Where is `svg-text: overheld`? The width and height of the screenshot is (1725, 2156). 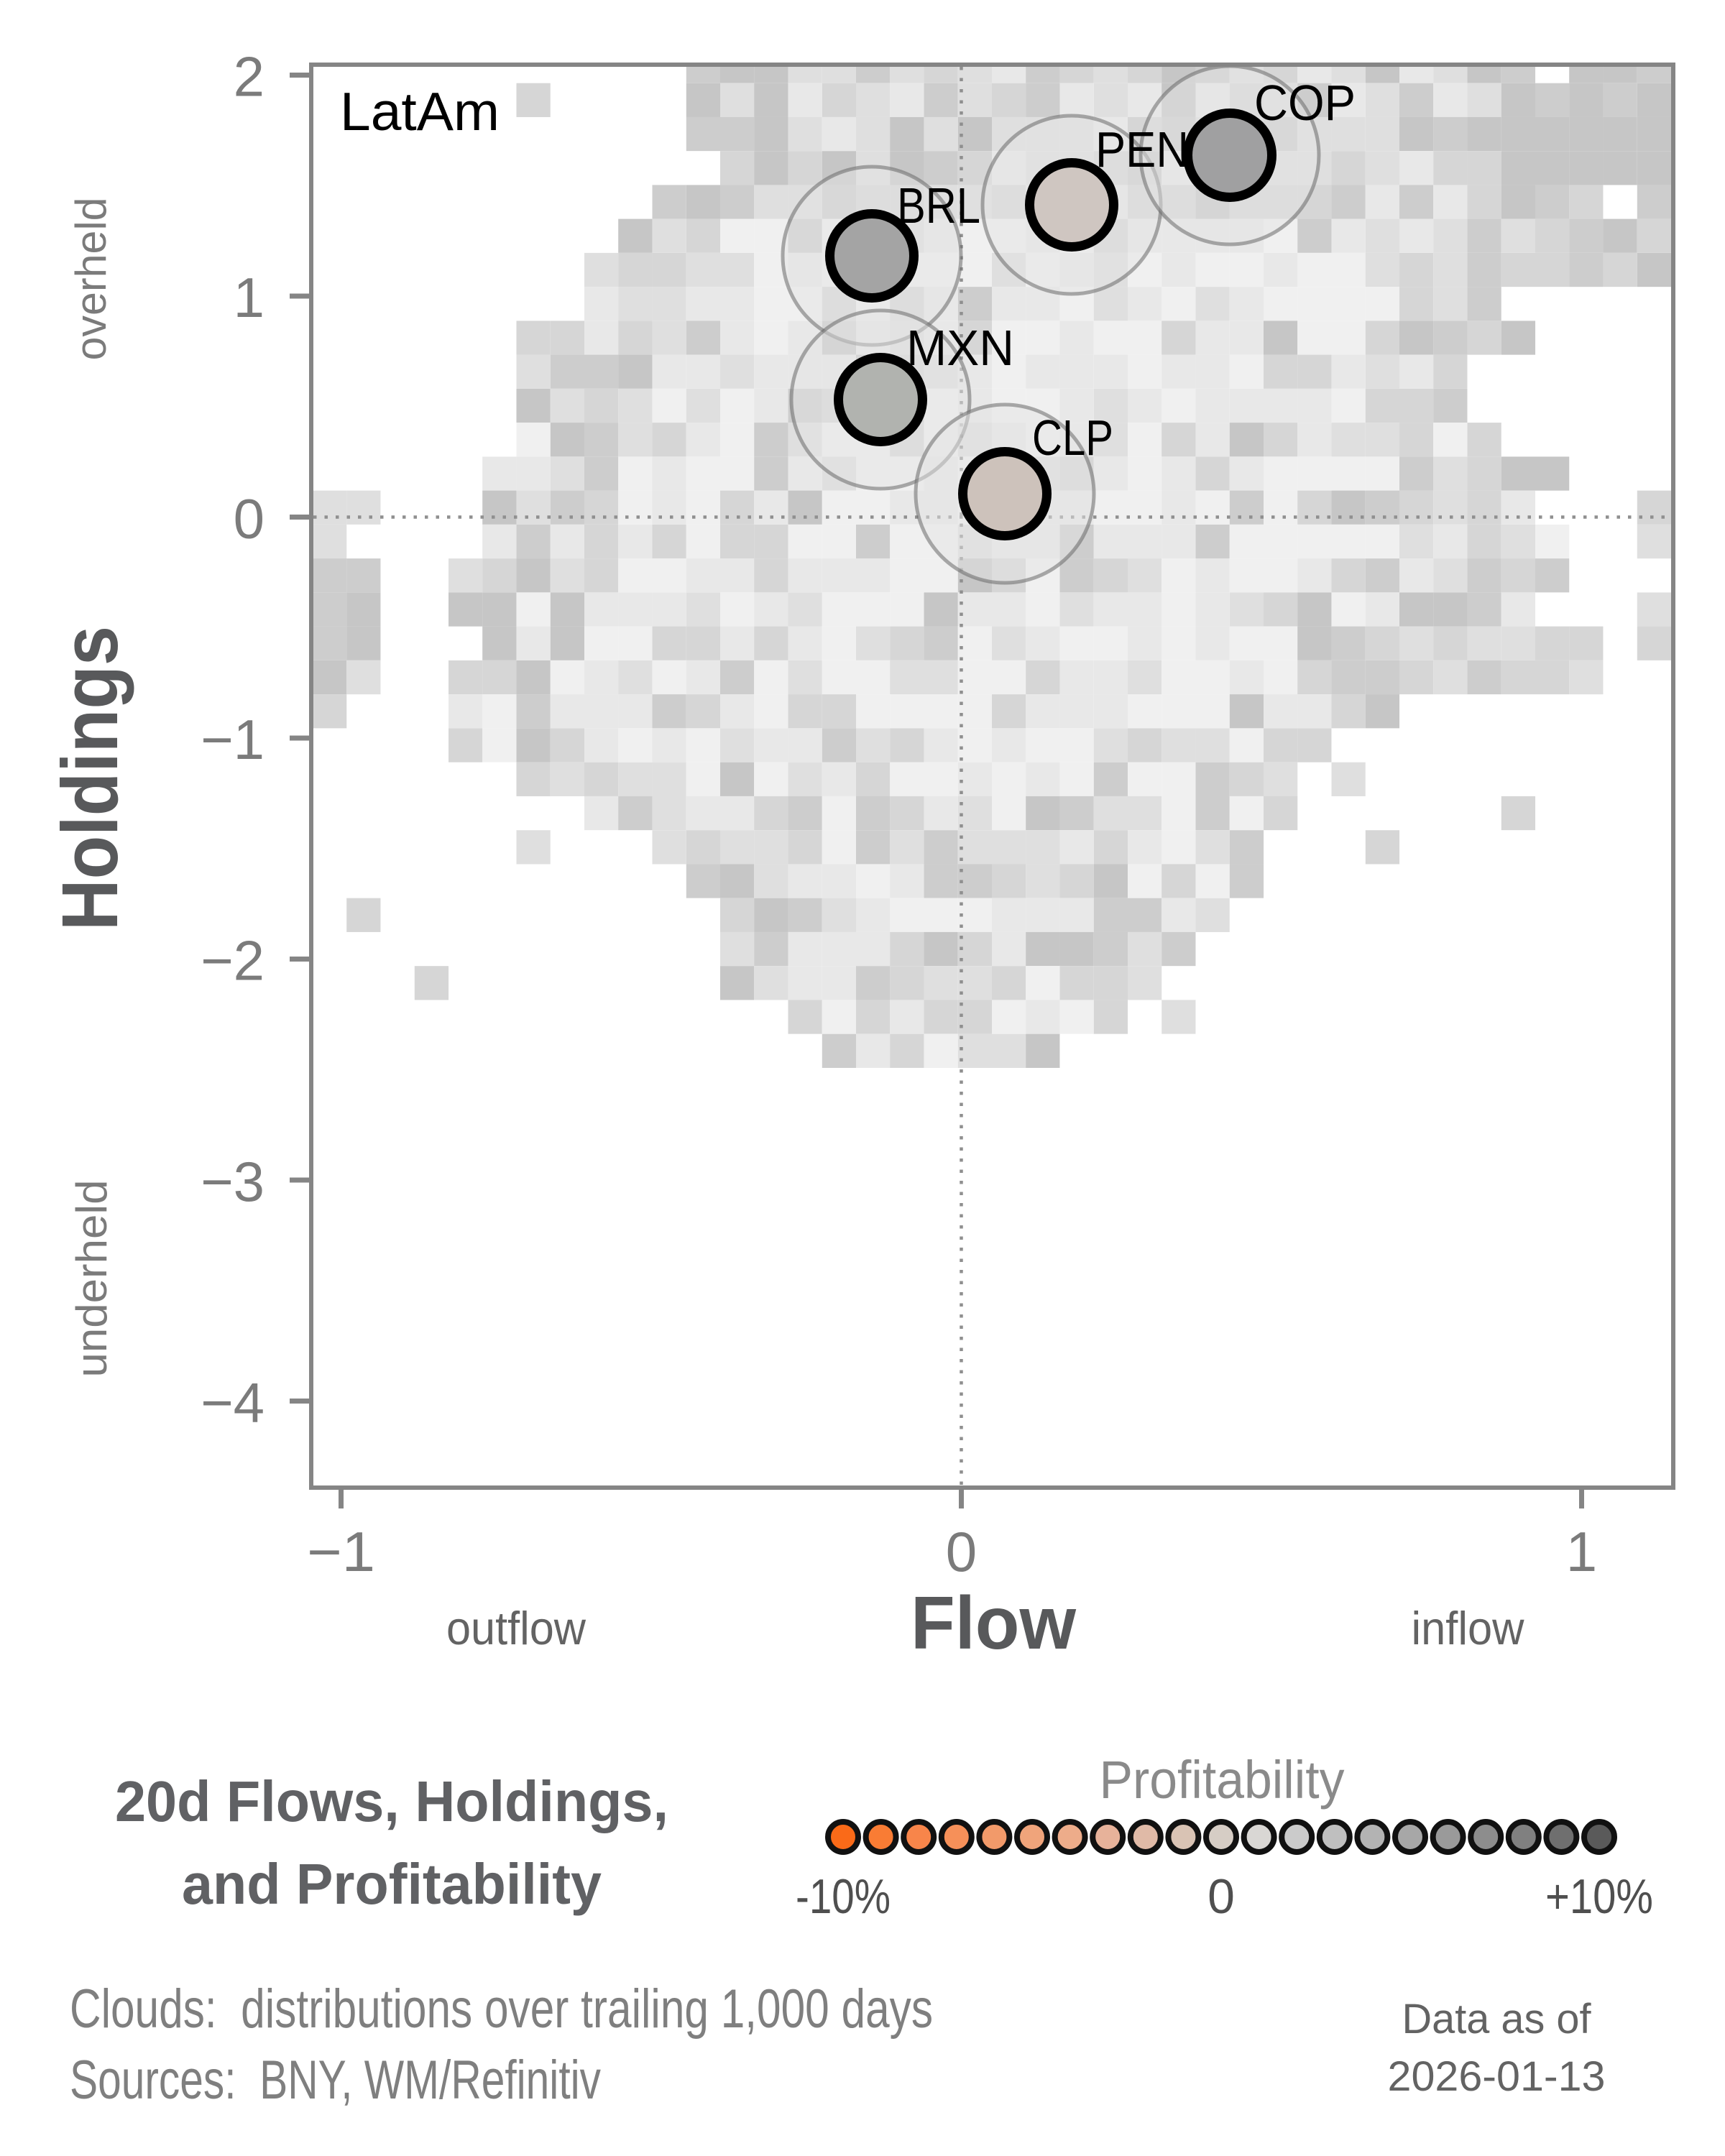 svg-text: overheld is located at coordinates (91, 279).